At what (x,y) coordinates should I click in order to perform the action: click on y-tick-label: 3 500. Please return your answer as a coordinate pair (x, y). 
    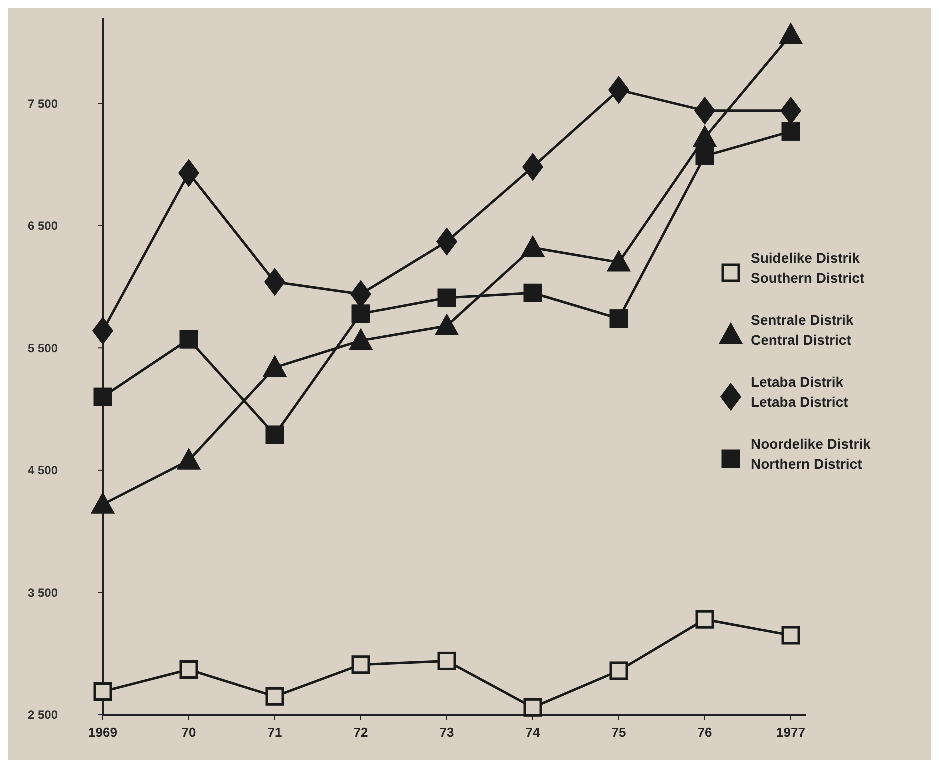
    Looking at the image, I should click on (43, 593).